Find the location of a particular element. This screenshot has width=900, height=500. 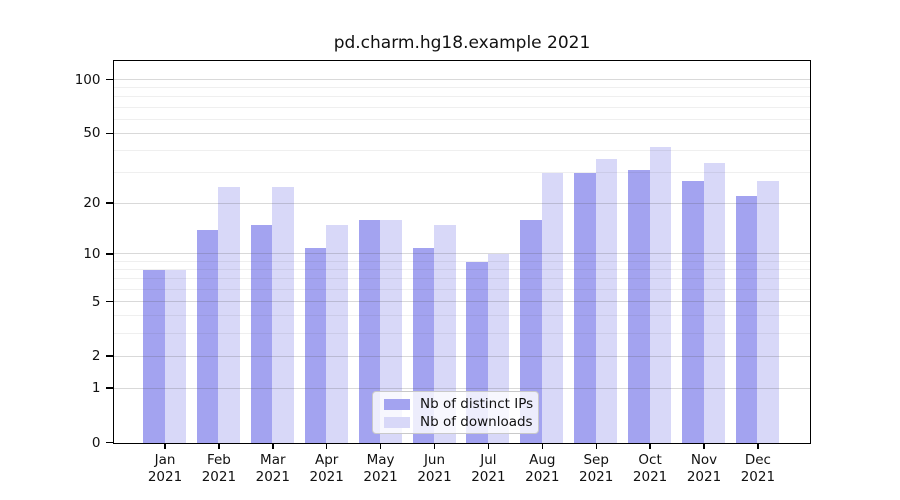

y-tick-label-1: 1 is located at coordinates (96, 388).